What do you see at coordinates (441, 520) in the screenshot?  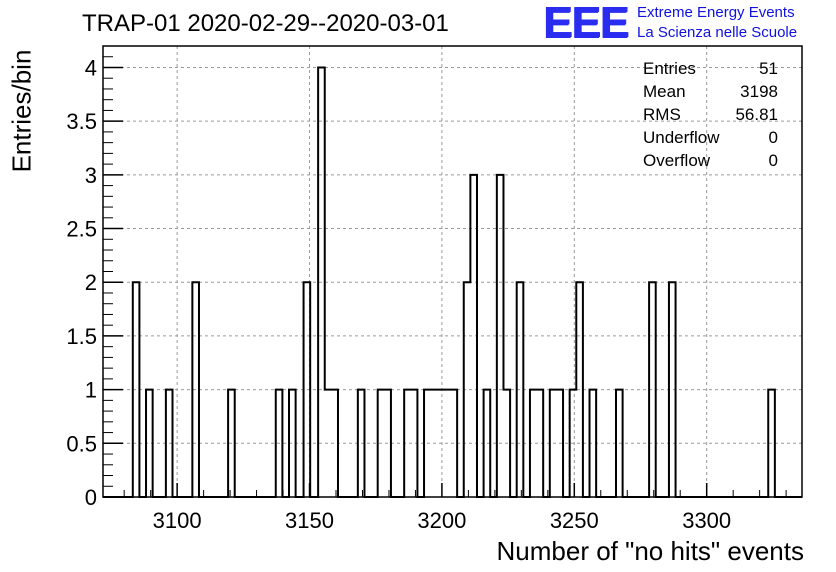 I see `x-tick-label: 3200` at bounding box center [441, 520].